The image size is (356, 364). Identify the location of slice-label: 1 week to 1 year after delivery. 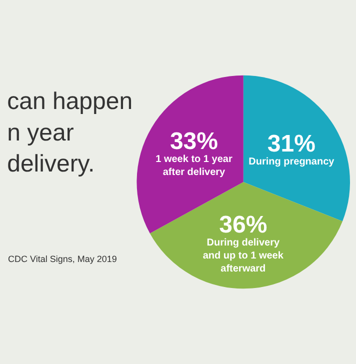
(194, 166).